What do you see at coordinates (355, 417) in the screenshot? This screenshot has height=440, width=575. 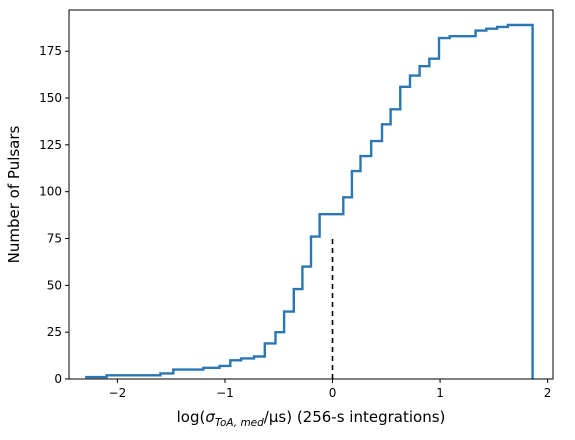 I see `x-axis-label-unit: /μs) (256-s integrations)` at bounding box center [355, 417].